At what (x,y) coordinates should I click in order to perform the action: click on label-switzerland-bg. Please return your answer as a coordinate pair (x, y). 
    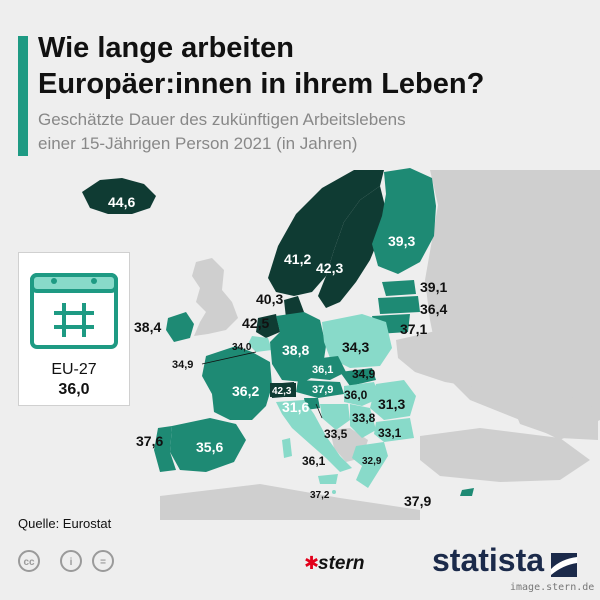
    Looking at the image, I should click on (283, 390).